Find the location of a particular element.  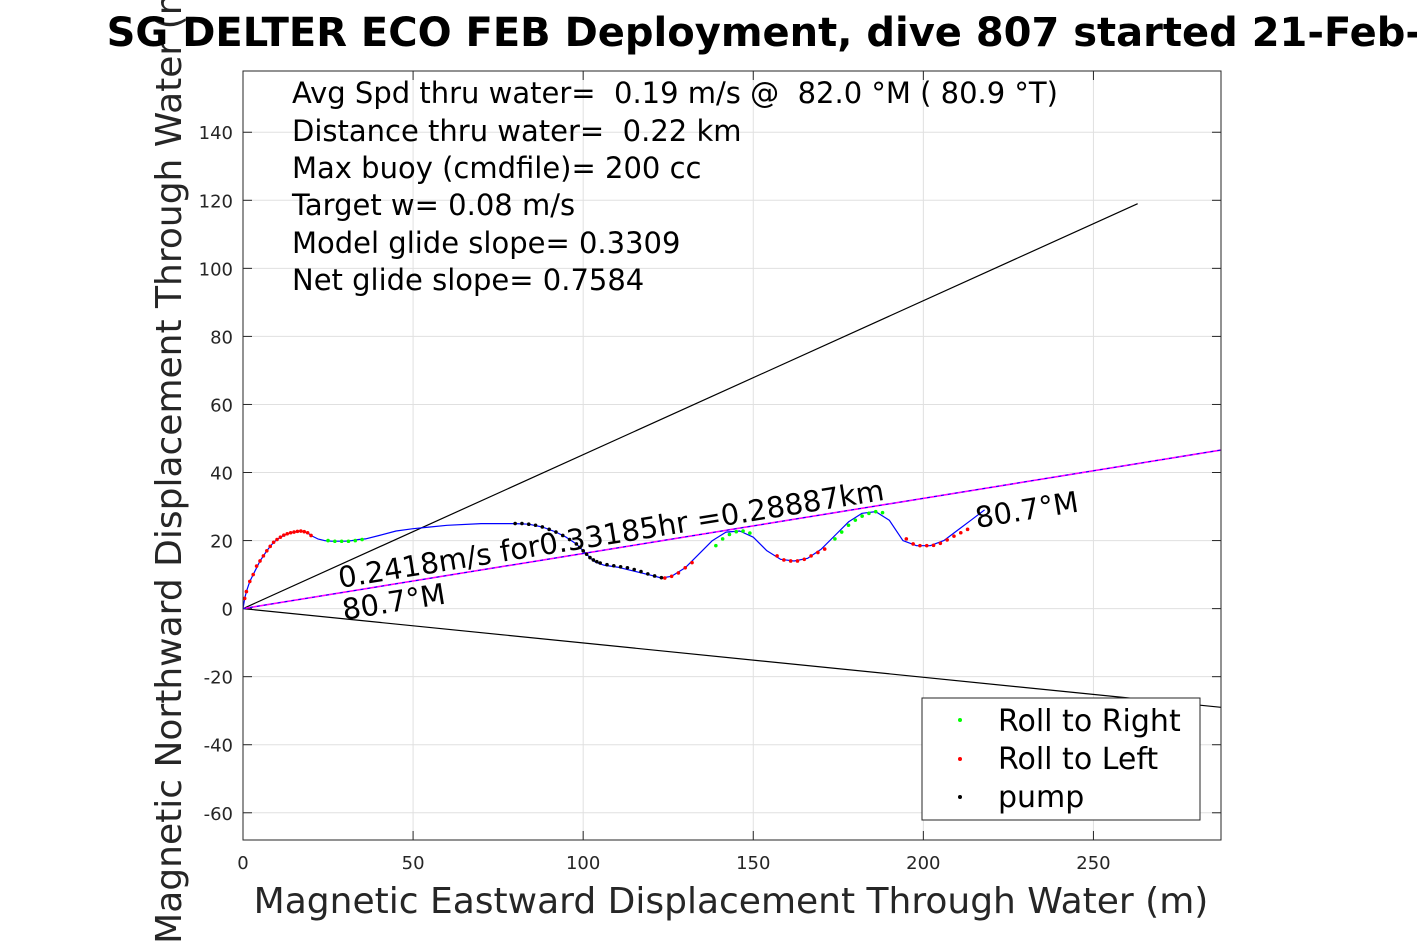

info-line-6: Net glide slope= 0.7584 is located at coordinates (468, 280).